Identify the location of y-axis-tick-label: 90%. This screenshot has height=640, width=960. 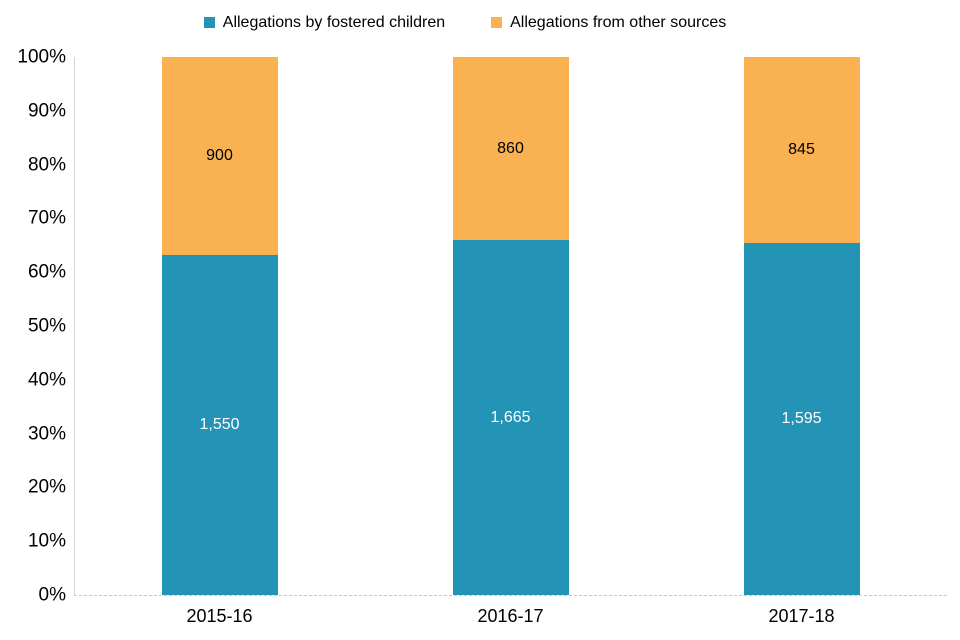
(46, 111).